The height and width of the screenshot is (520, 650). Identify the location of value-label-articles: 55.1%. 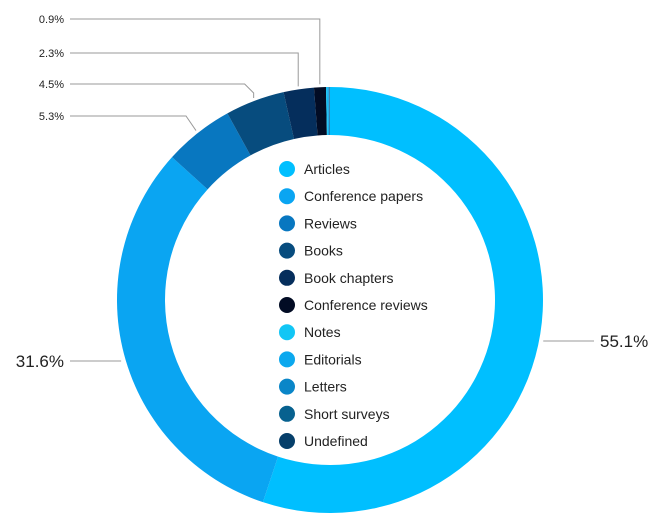
(624, 341).